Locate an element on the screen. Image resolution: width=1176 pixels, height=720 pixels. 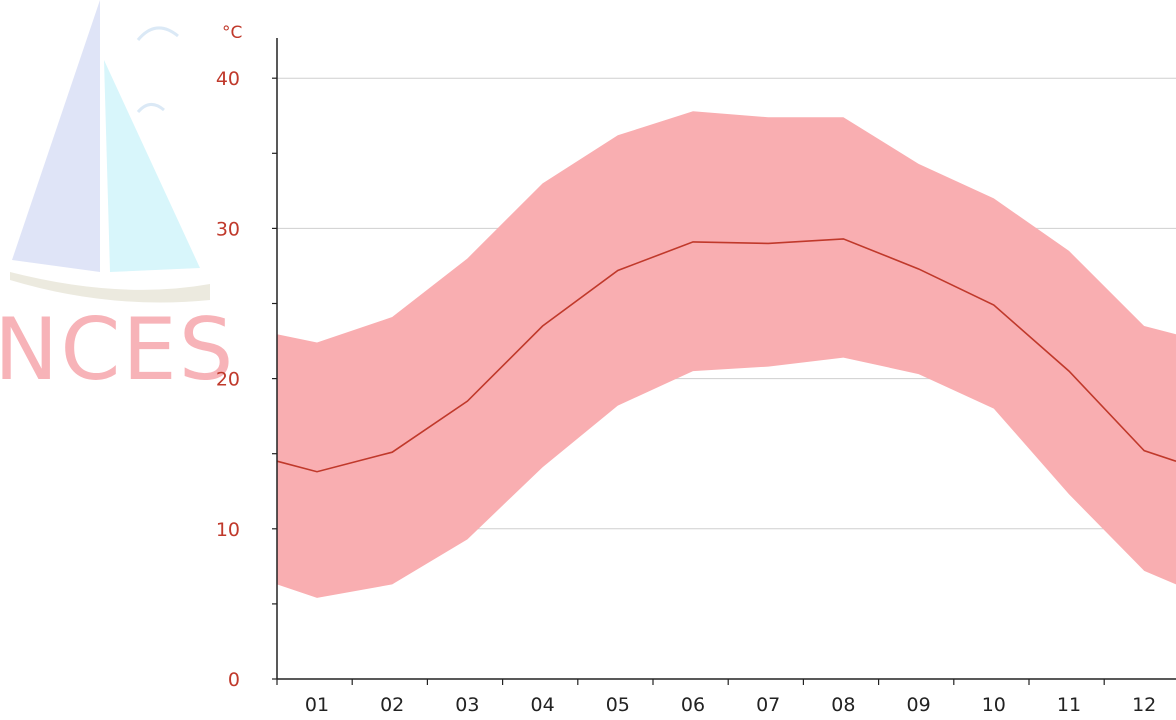
x-tick-label: 05 is located at coordinates (618, 705).